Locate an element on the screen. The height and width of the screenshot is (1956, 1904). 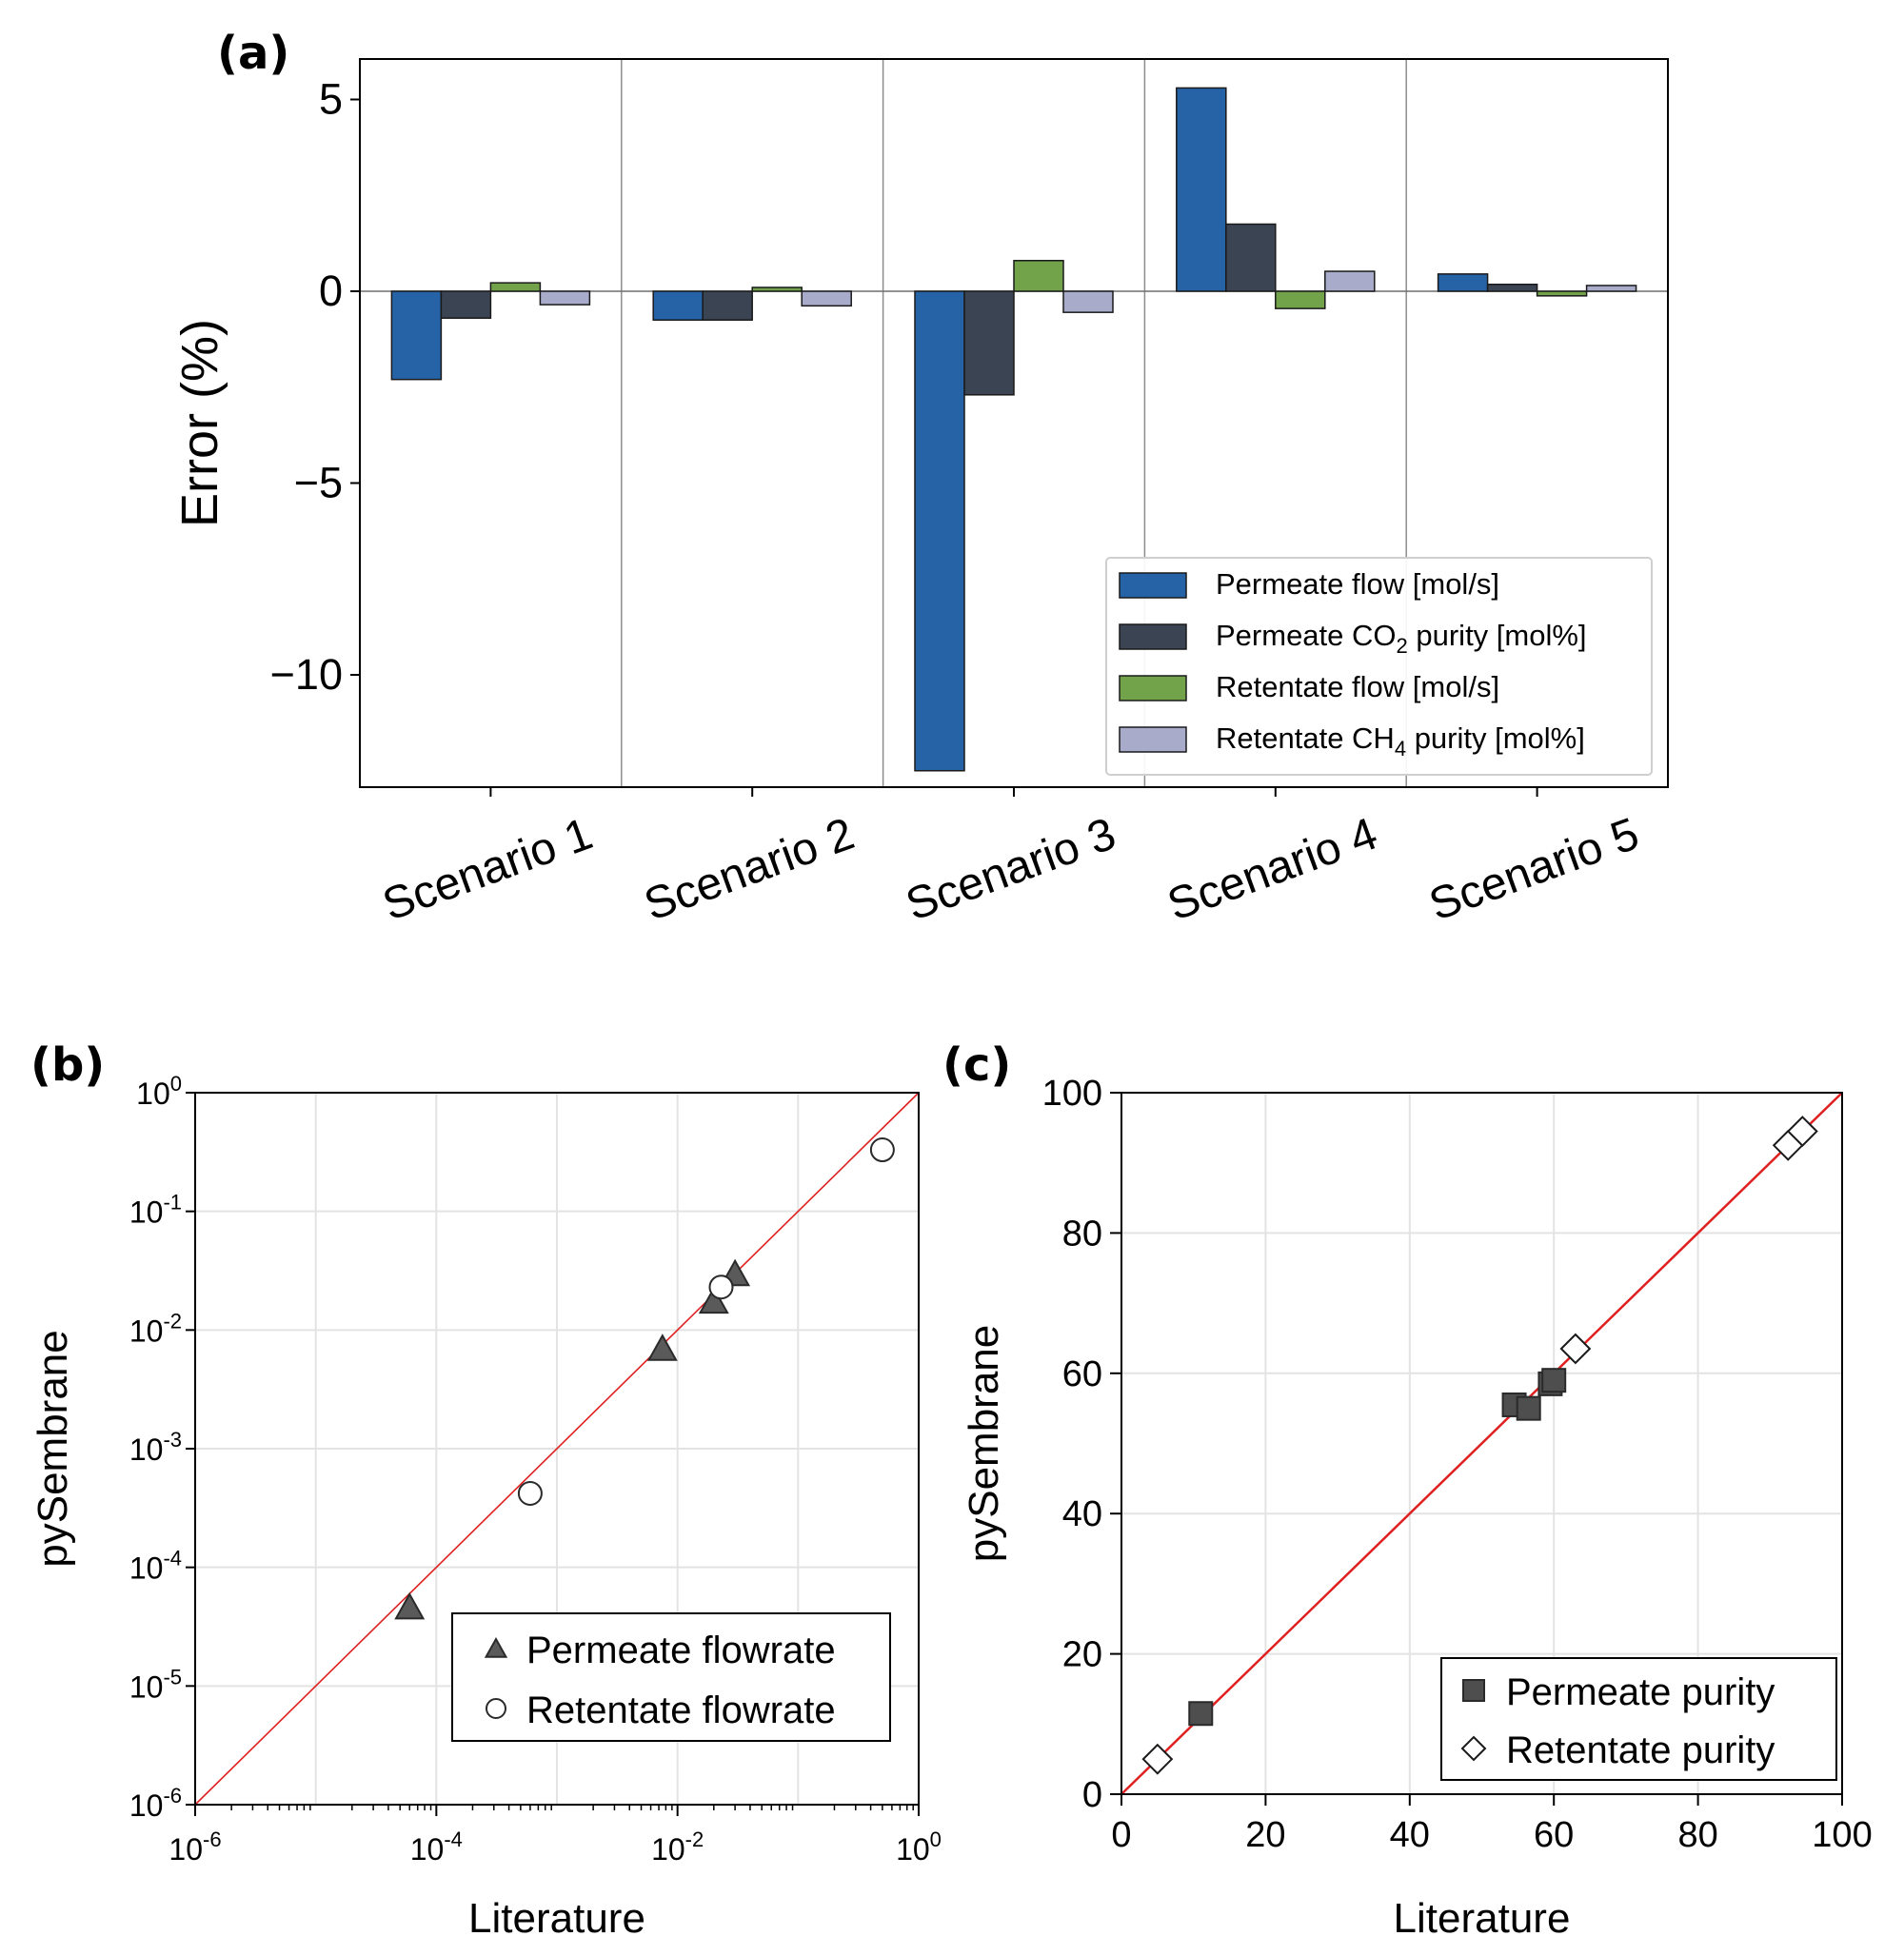
y-tick-label: −10 is located at coordinates (306, 674).